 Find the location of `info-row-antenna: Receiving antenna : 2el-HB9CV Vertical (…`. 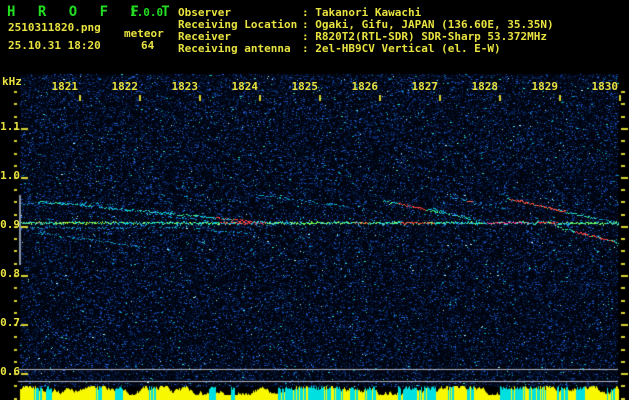

info-row-antenna: Receiving antenna : 2el-HB9CV Vertical (… is located at coordinates (366, 49).